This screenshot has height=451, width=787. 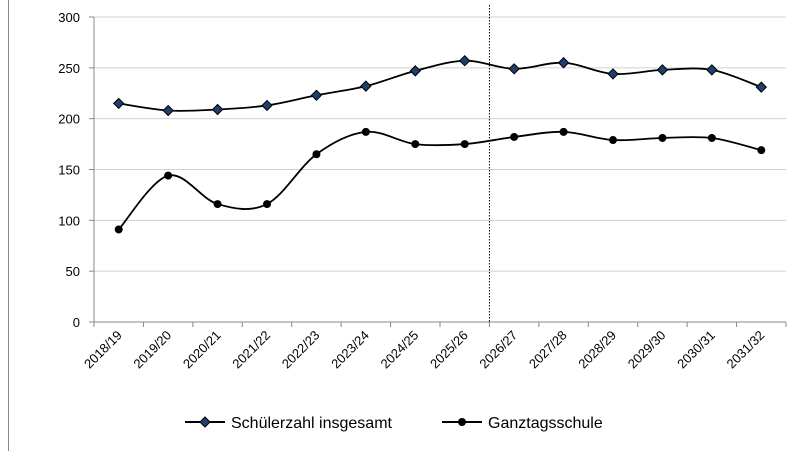 What do you see at coordinates (69, 68) in the screenshot?
I see `y-tick-label: 250` at bounding box center [69, 68].